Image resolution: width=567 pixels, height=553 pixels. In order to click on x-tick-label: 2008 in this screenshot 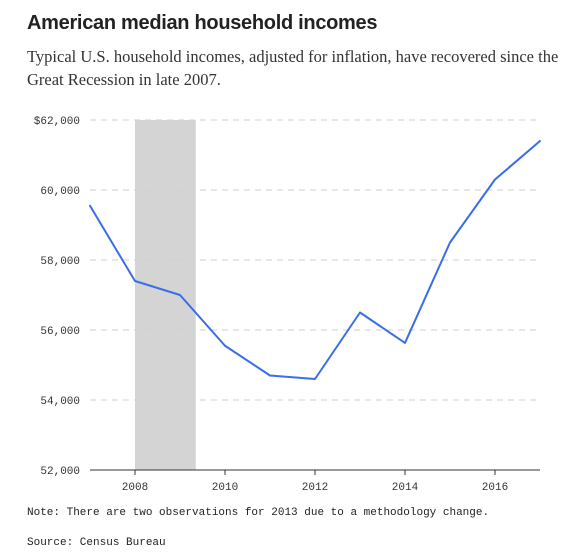, I will do `click(135, 488)`.